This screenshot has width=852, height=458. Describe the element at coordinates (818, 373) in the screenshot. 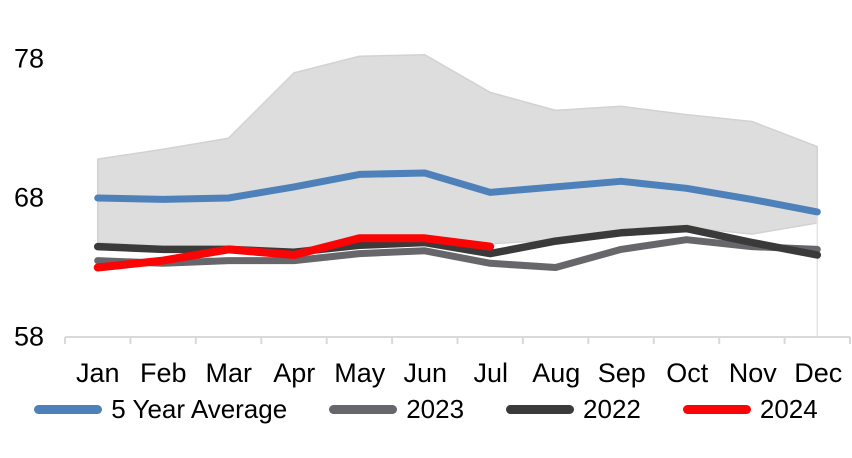

I see `x-axis-tick-label: Dec` at that location.